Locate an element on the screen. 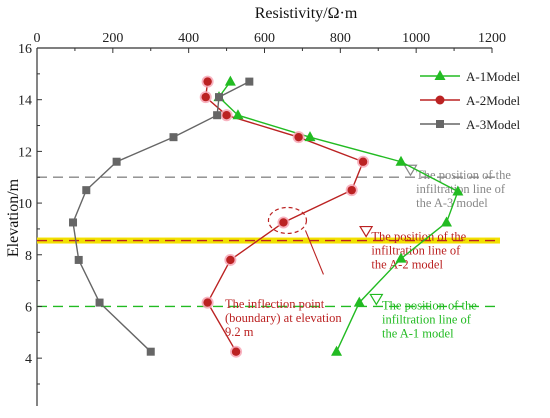  inflection-circle is located at coordinates (287, 220).